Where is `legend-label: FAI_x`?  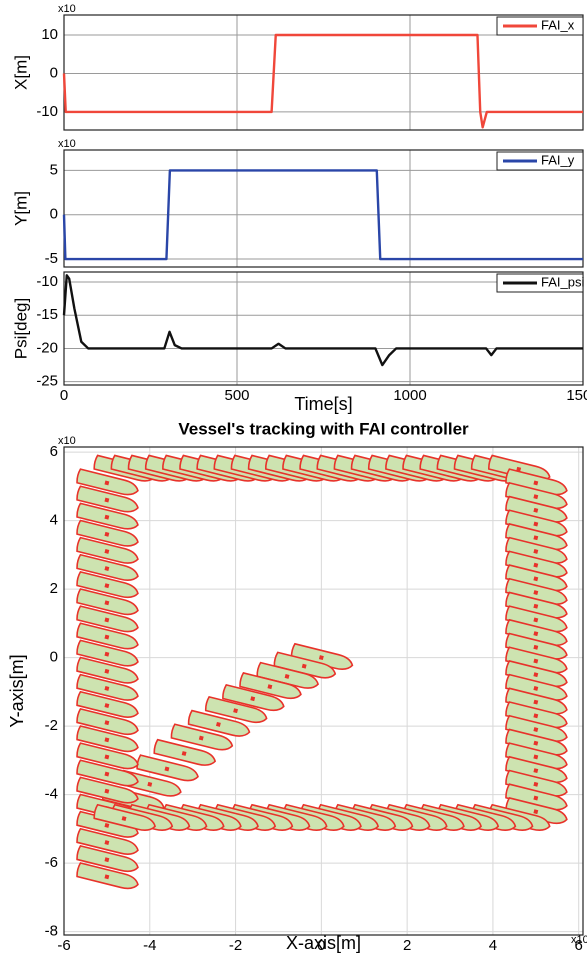
legend-label: FAI_x is located at coordinates (558, 24).